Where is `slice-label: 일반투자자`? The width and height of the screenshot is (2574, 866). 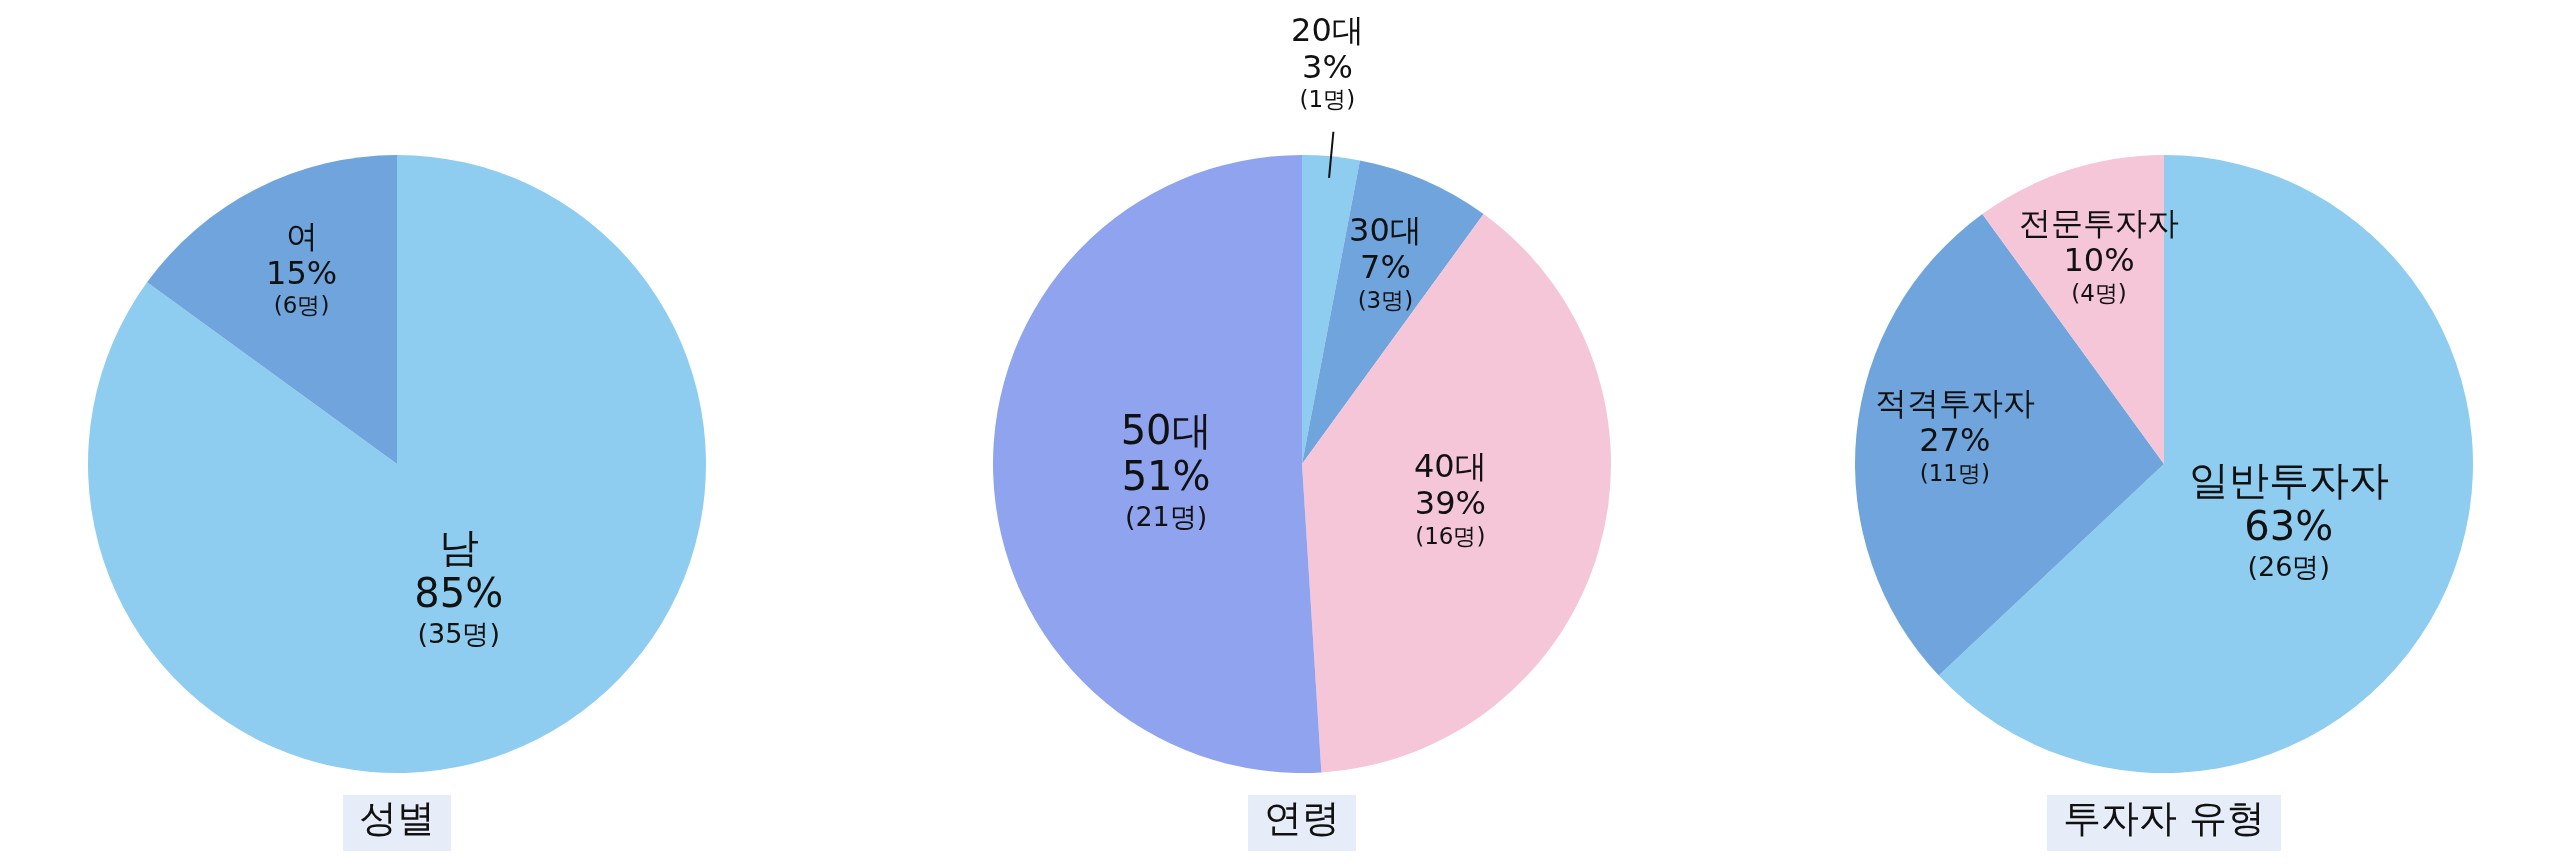 slice-label: 일반투자자 is located at coordinates (2288, 480).